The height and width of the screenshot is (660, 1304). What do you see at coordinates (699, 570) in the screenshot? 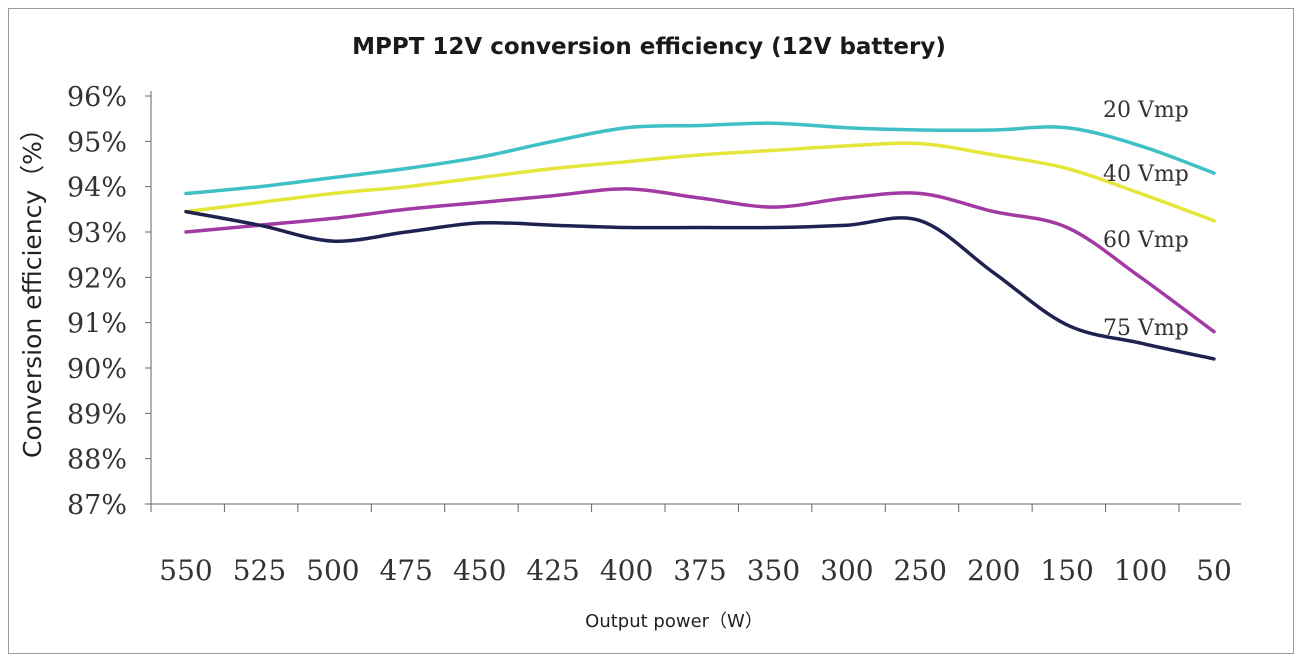
I see `x-tick-label: 375` at bounding box center [699, 570].